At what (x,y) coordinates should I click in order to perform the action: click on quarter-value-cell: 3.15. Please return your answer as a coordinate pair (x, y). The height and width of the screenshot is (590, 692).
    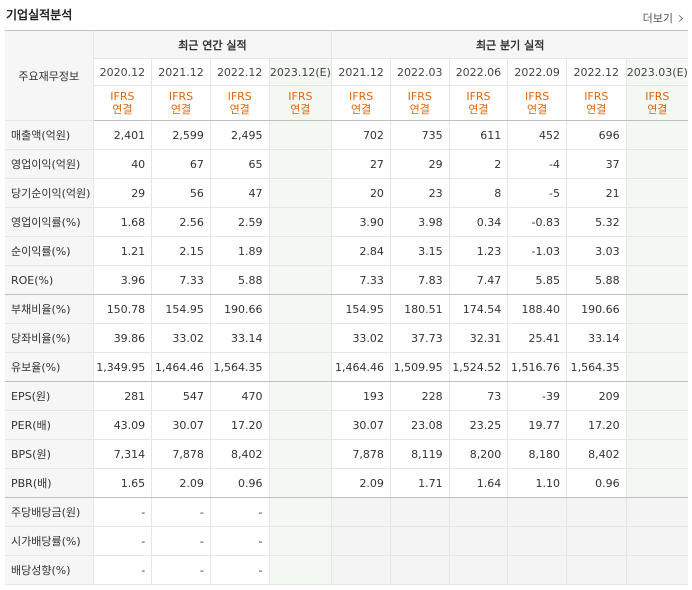
    Looking at the image, I should click on (420, 251).